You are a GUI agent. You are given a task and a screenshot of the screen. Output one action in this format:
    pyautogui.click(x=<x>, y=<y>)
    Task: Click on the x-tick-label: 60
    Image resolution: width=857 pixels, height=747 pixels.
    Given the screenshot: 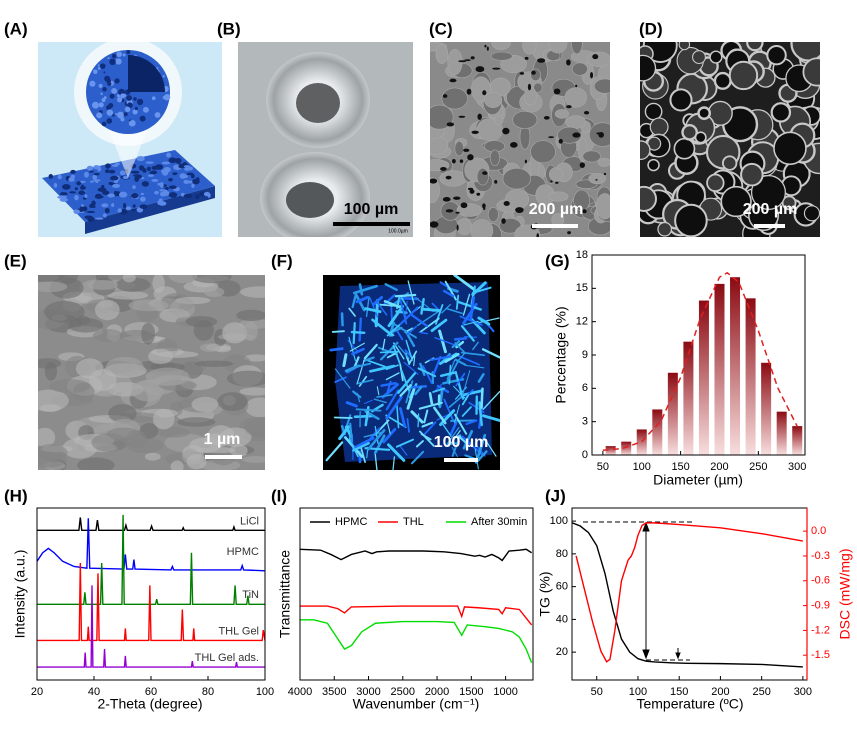 What is the action you would take?
    pyautogui.click(x=151, y=692)
    